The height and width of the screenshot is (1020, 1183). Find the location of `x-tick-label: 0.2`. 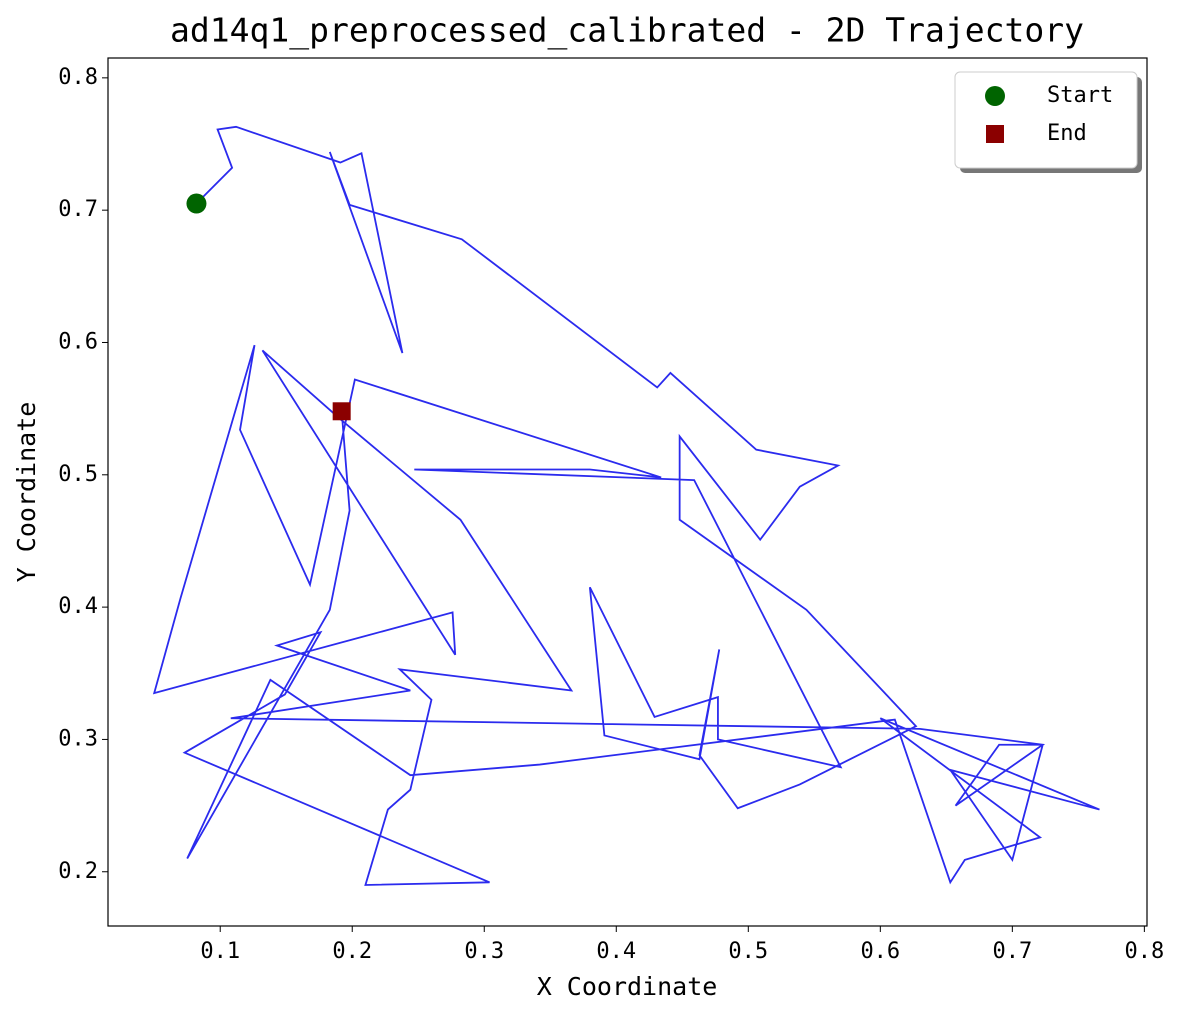

x-tick-label: 0.2 is located at coordinates (352, 951).